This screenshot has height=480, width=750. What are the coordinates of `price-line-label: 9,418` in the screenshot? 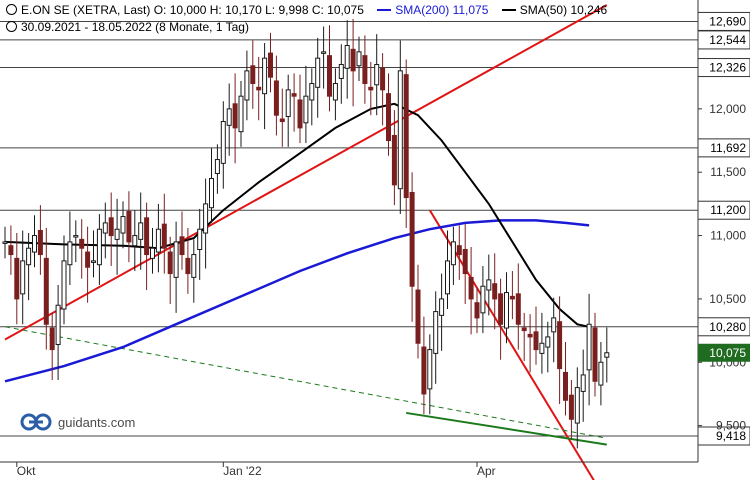 It's located at (731, 436).